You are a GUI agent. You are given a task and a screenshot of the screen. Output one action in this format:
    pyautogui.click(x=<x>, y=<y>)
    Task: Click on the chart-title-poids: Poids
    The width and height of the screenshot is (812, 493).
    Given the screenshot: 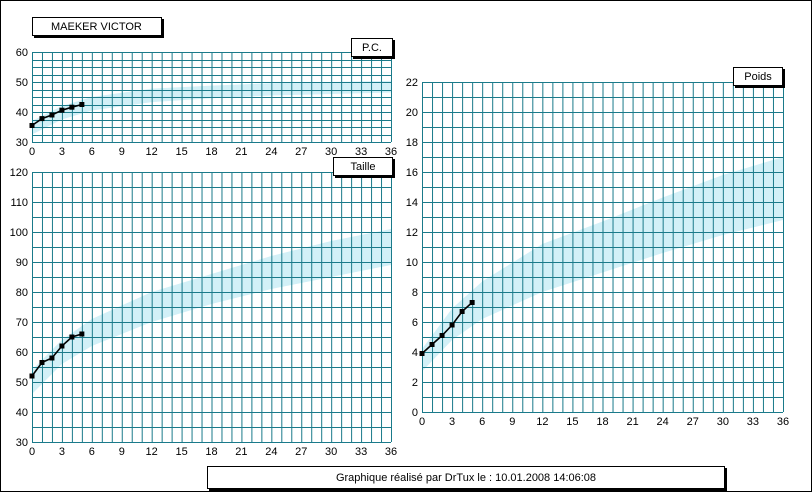 What is the action you would take?
    pyautogui.click(x=758, y=76)
    